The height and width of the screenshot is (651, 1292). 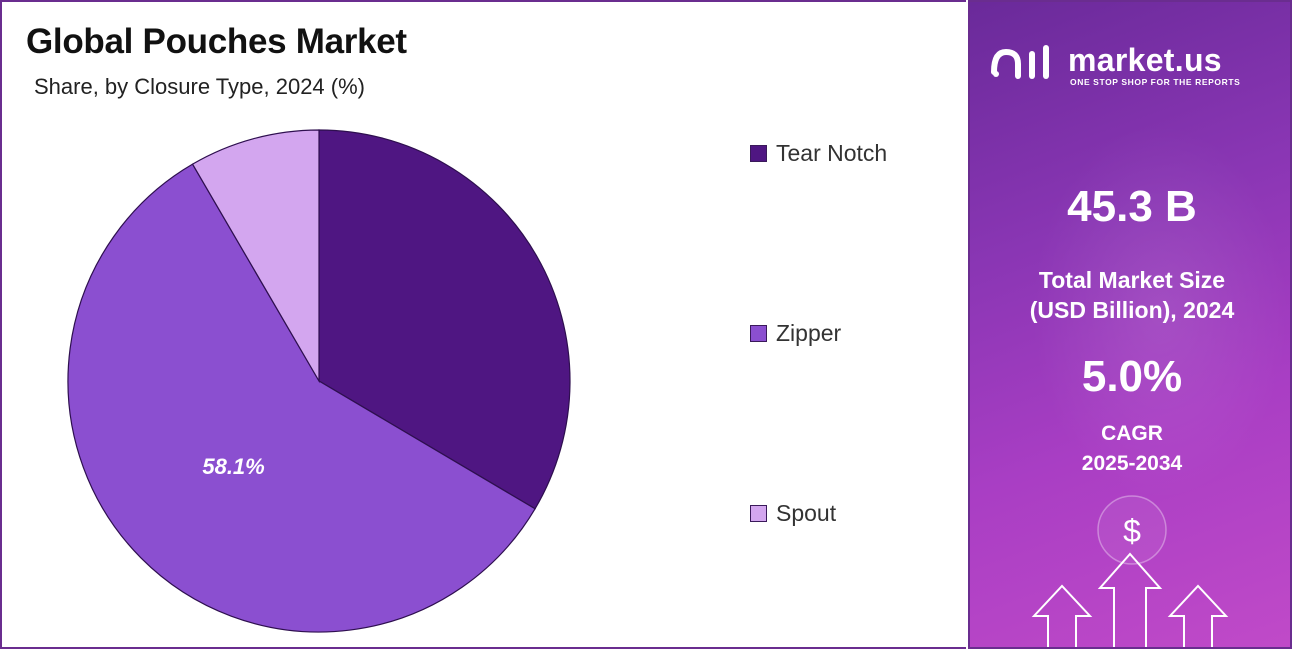 I want to click on cagr-value: 5.0%, so click(x=1132, y=376).